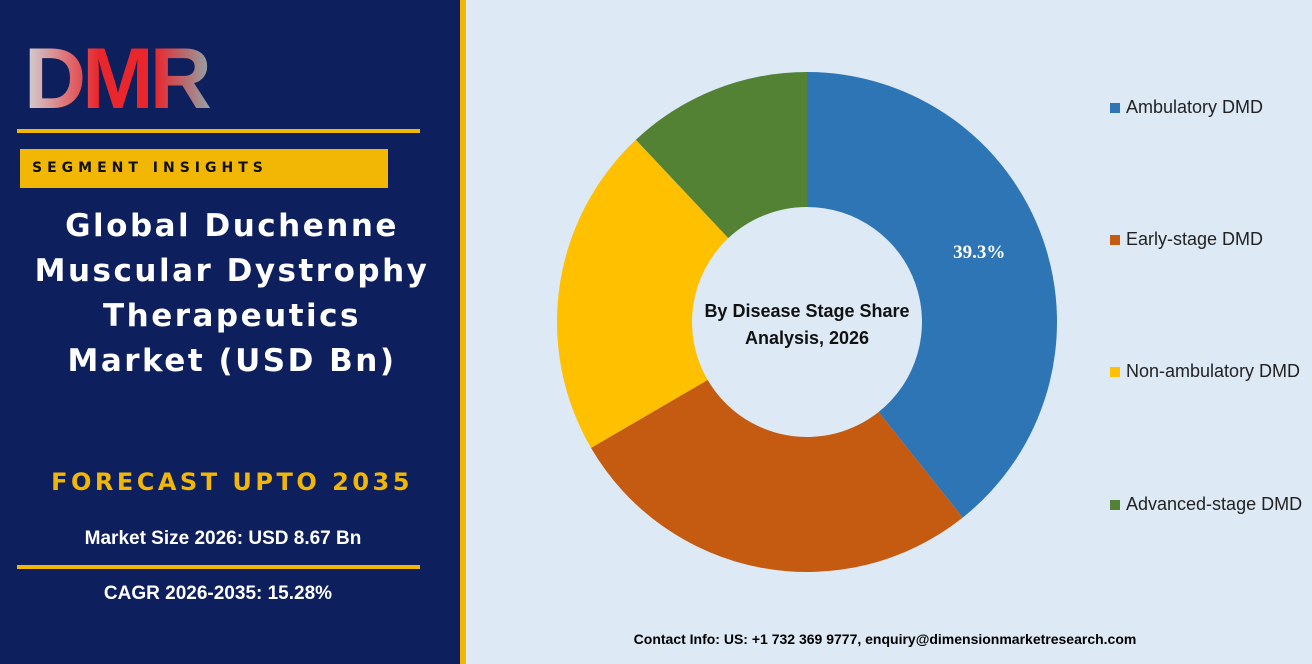 The height and width of the screenshot is (664, 1312). I want to click on legend-item: Advanced-stage DMD, so click(1207, 504).